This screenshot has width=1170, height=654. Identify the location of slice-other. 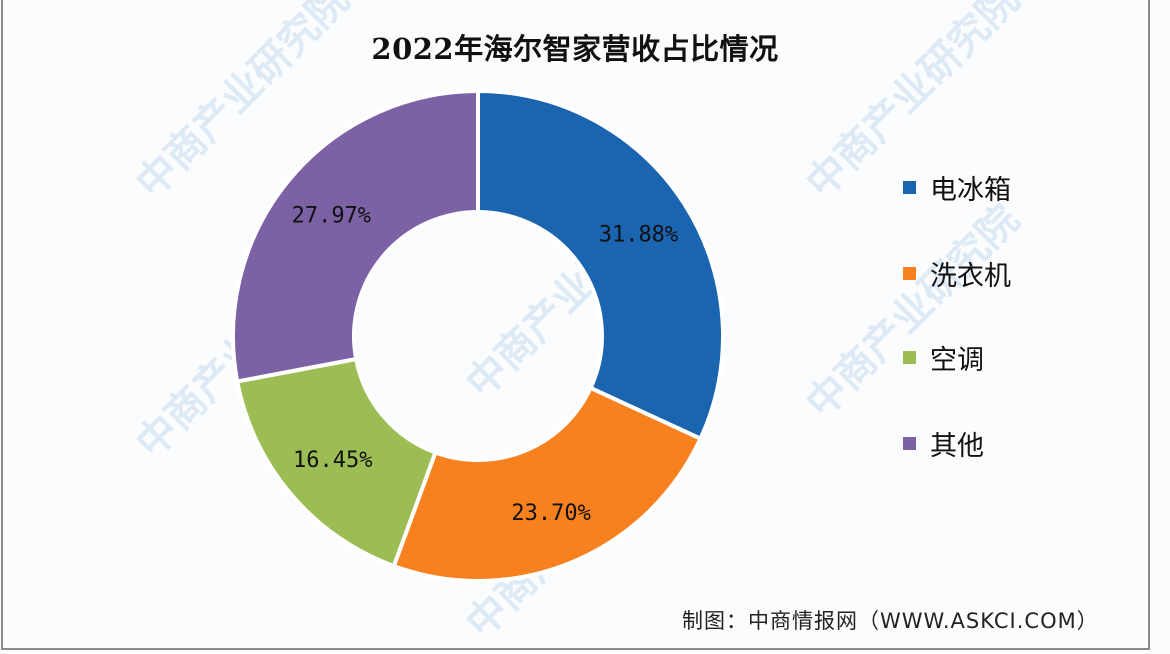
(355, 236).